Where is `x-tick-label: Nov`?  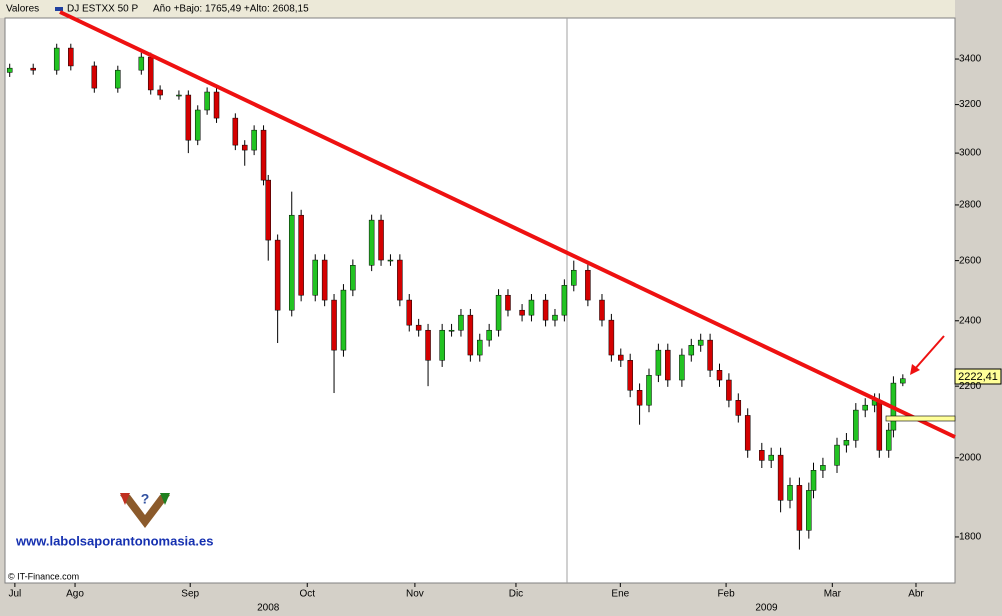 x-tick-label: Nov is located at coordinates (415, 594).